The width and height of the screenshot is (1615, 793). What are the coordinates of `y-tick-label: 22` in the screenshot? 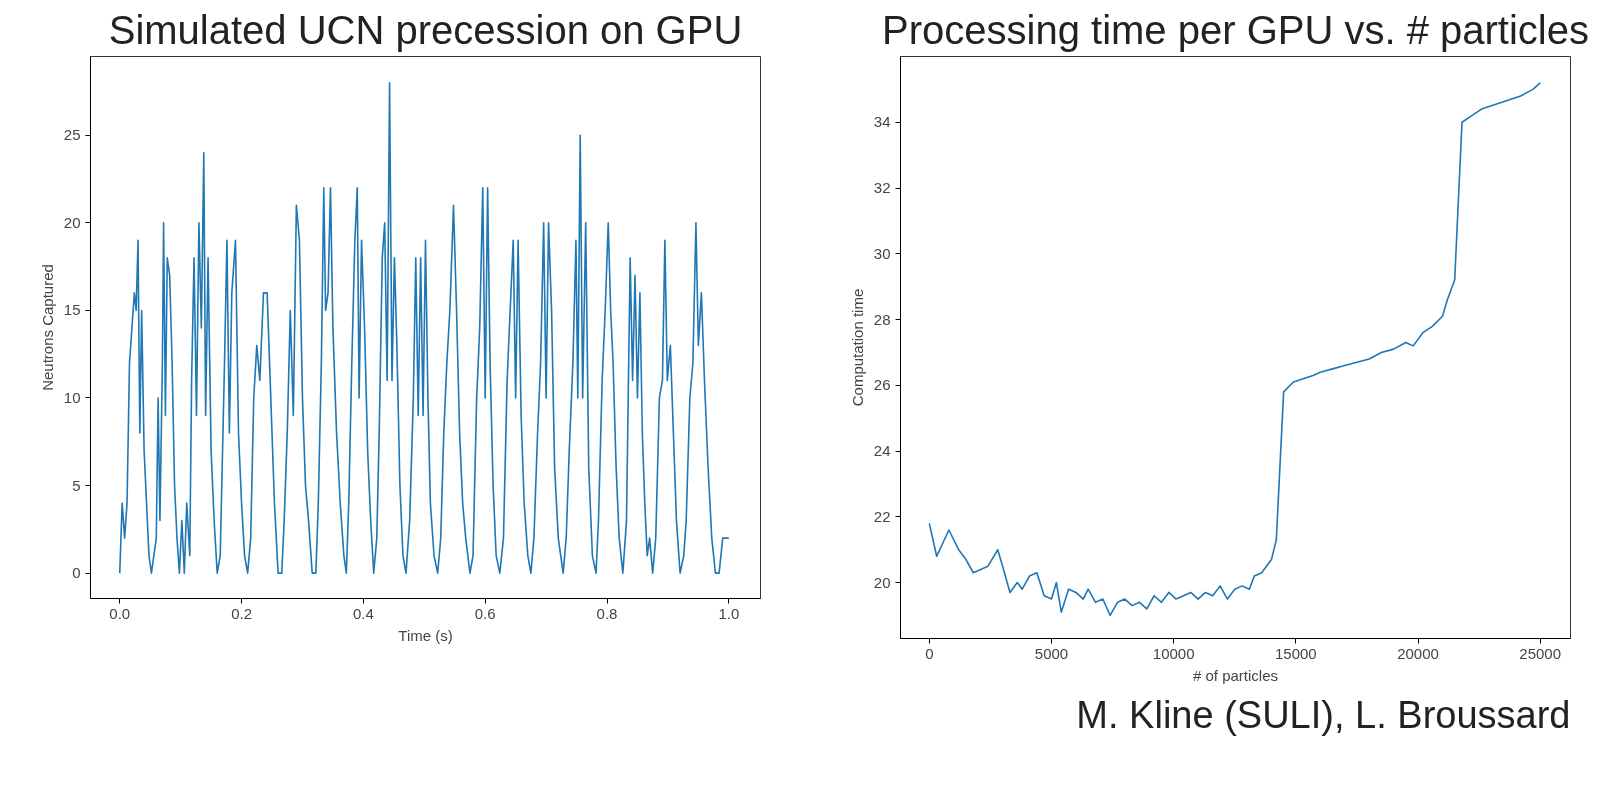 It's located at (882, 516).